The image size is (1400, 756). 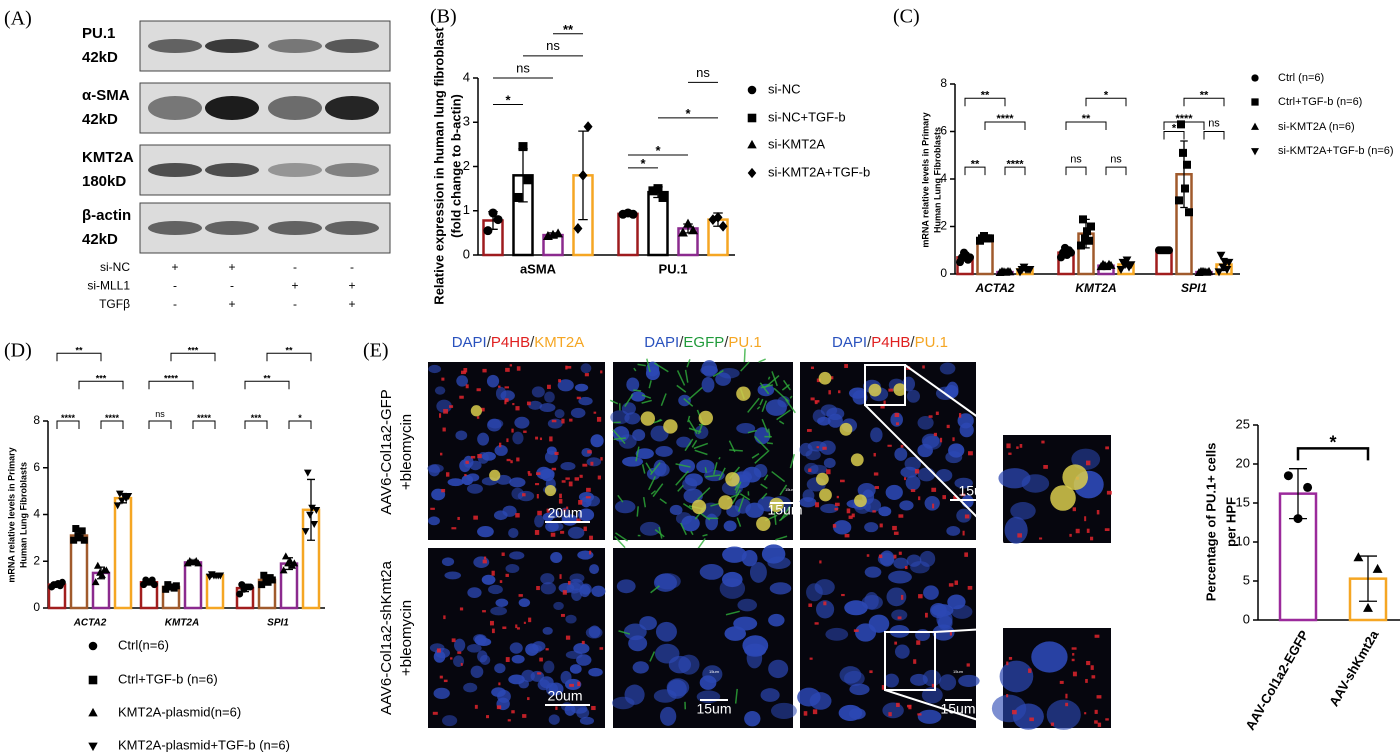 I want to click on legend-label: Ctrl+TGF-b (n=6), so click(x=1320, y=102).